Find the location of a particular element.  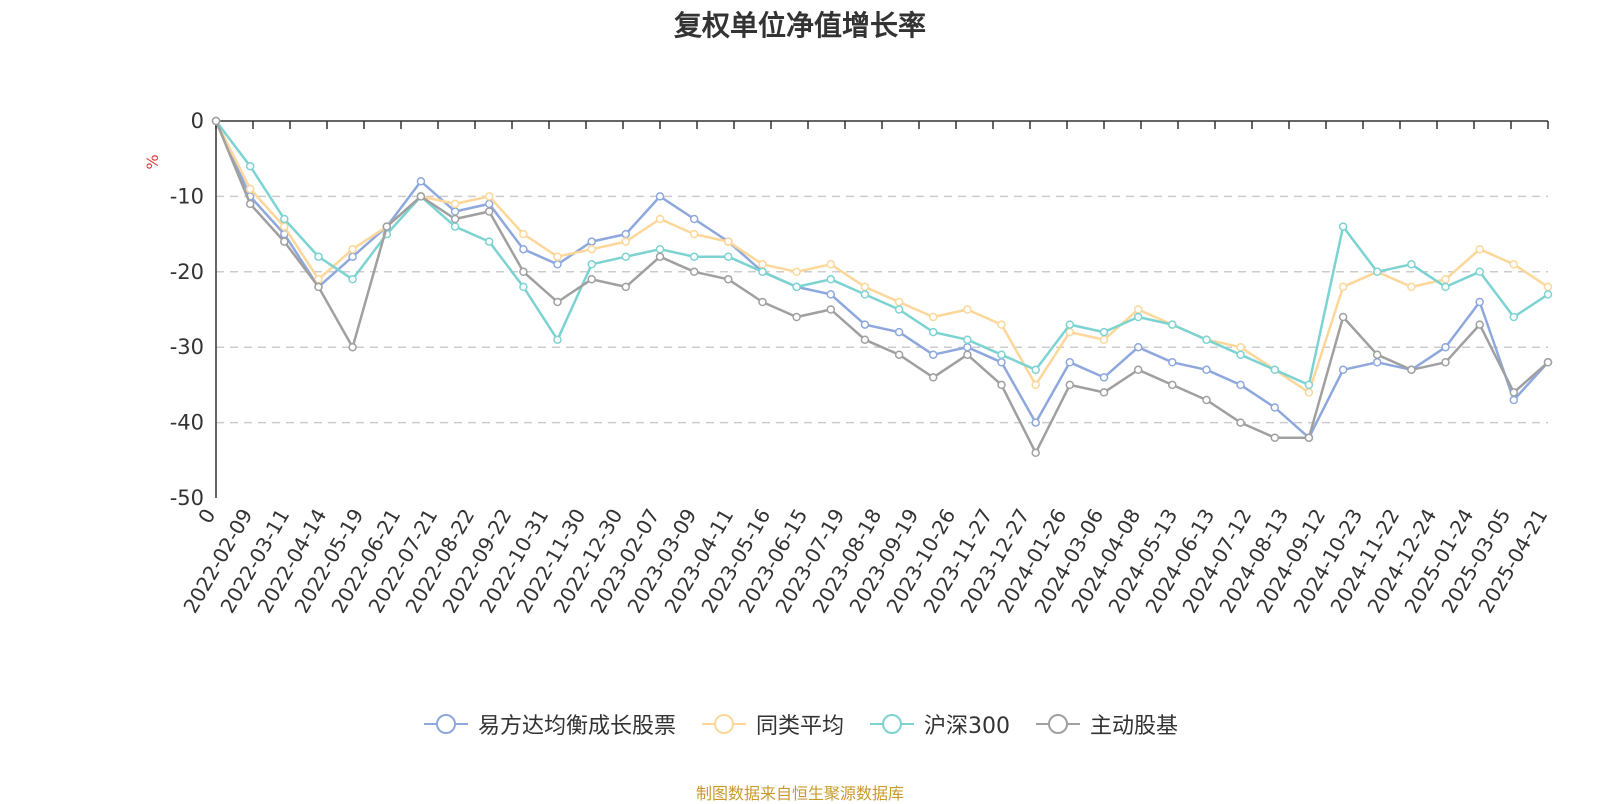

legend-item: 沪深300 is located at coordinates (939, 724).